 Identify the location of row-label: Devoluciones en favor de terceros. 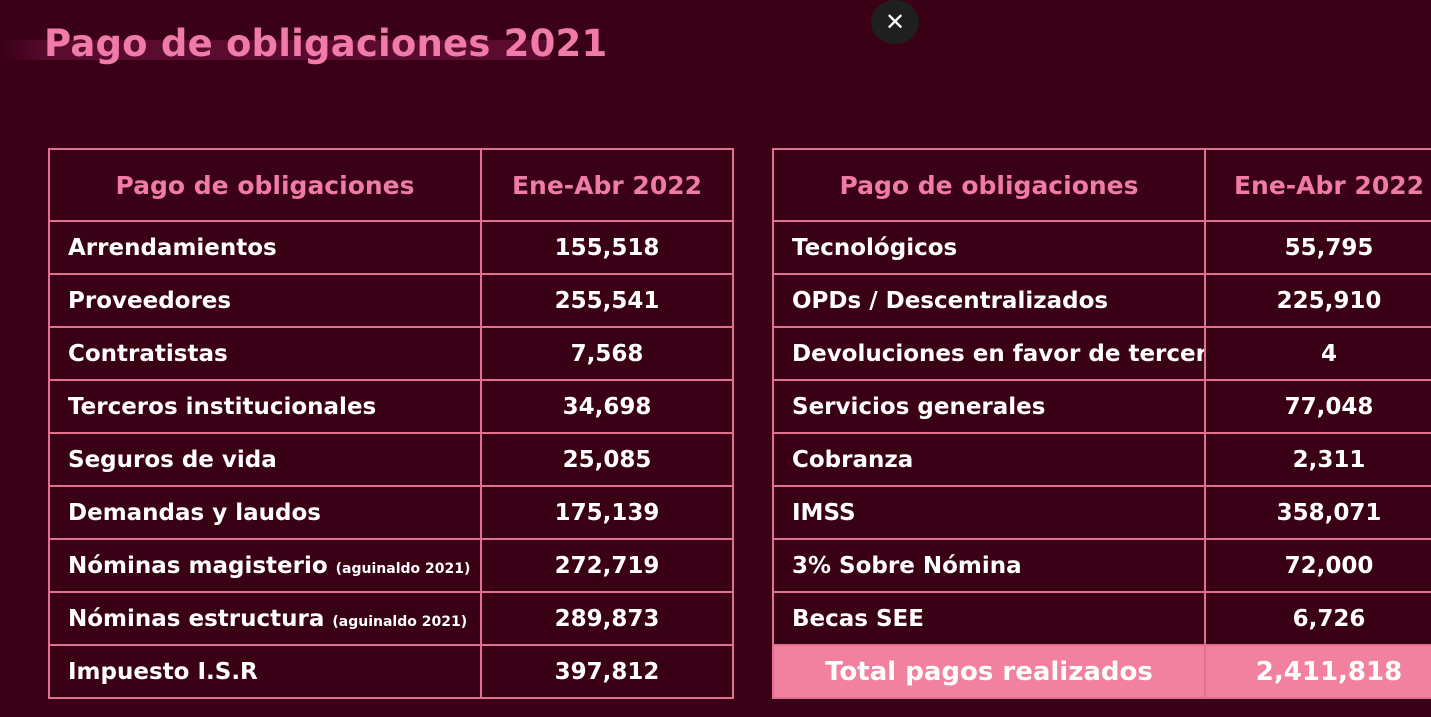
(989, 353).